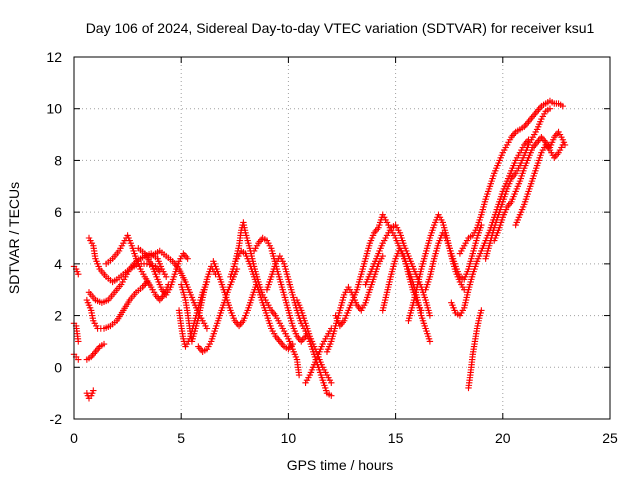 This screenshot has height=480, width=640. I want to click on series-track-ae, so click(518, 183).